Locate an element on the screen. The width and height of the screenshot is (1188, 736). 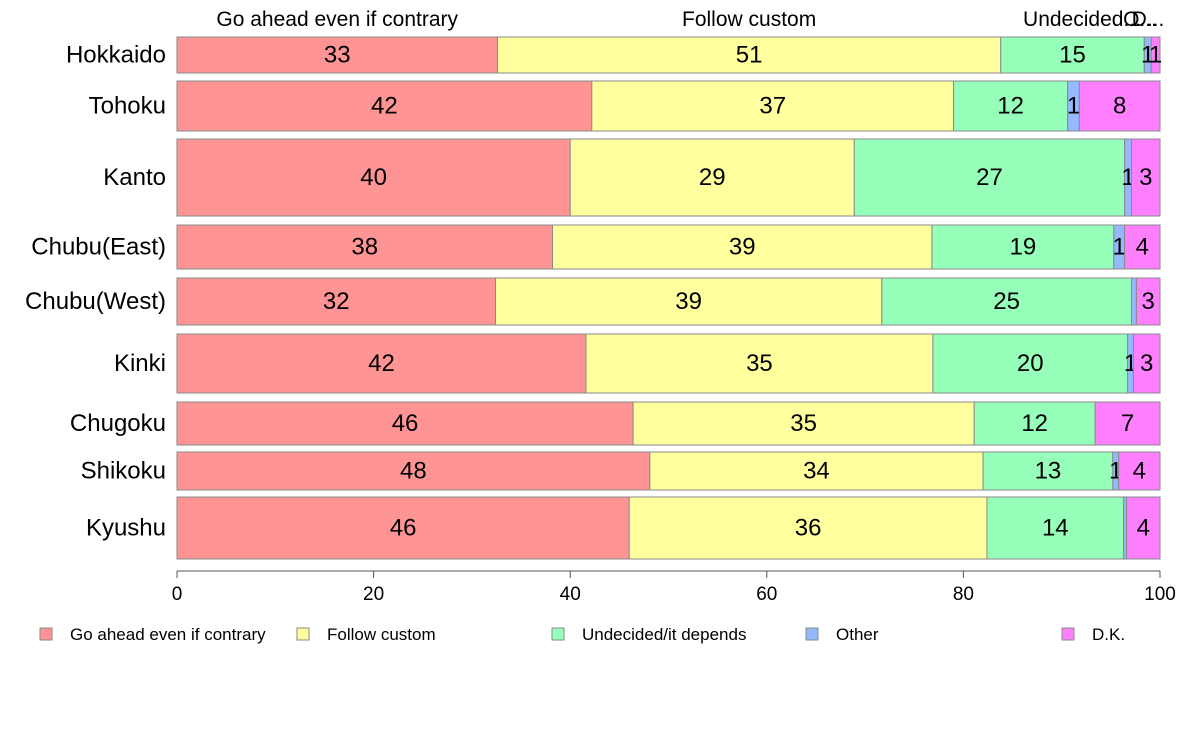
bar-row-chubu-east: Chubu(East) 38 39 19 1 4 is located at coordinates (596, 247).